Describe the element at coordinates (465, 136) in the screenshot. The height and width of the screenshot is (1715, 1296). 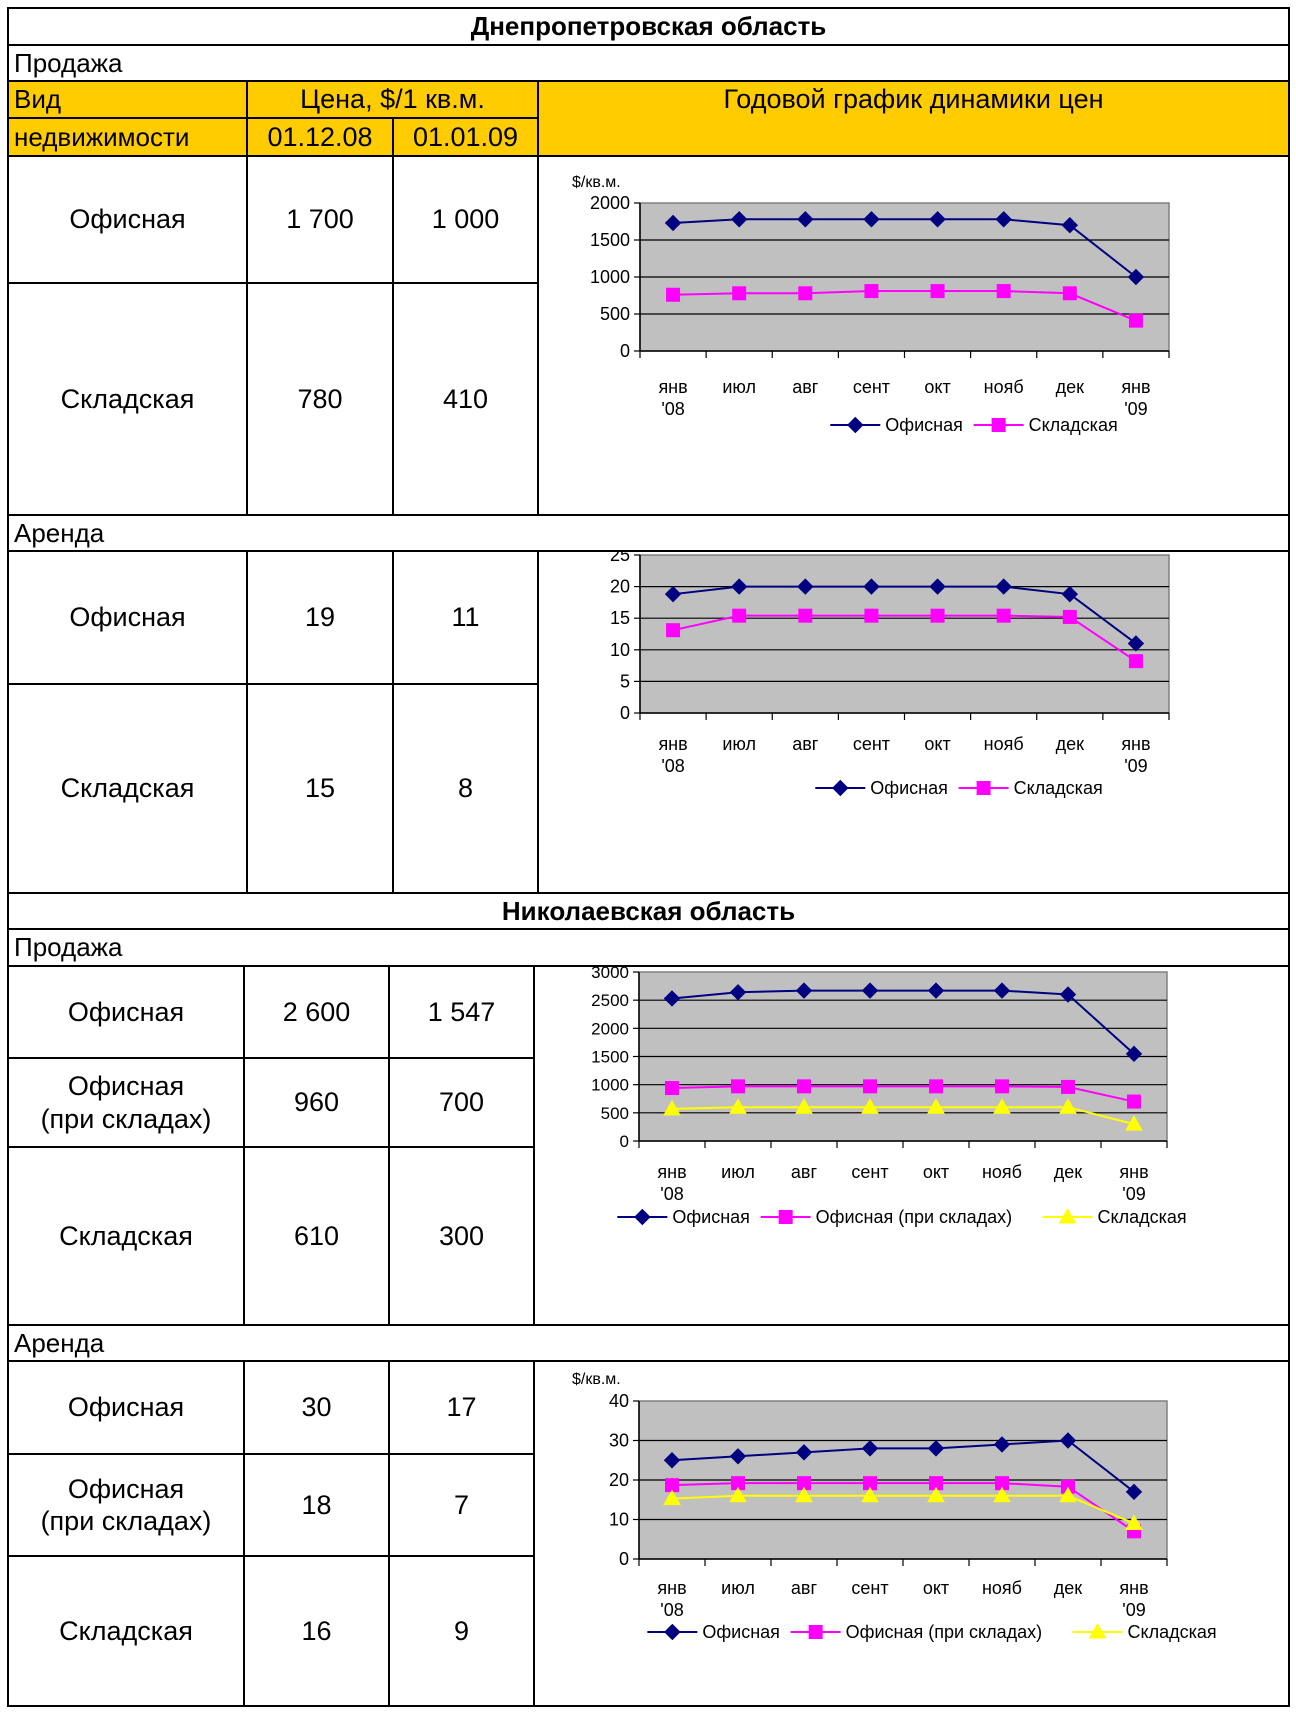
I see `date-header-2: 01.01.09` at that location.